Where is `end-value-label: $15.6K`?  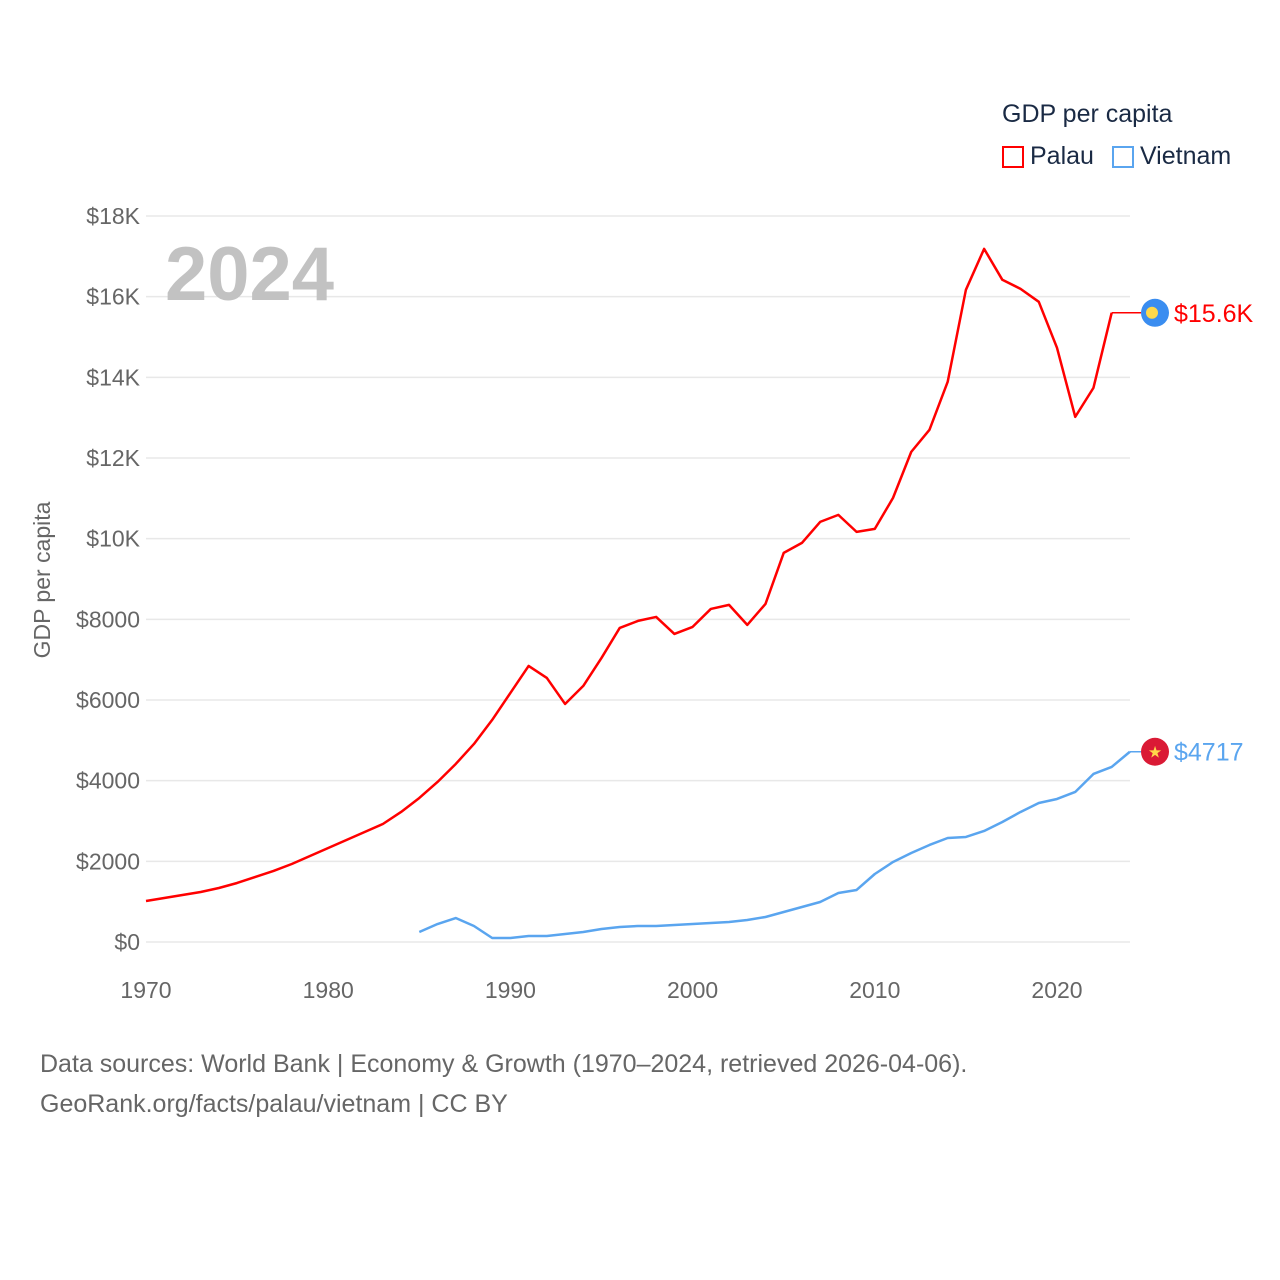
end-value-label: $15.6K is located at coordinates (1214, 314).